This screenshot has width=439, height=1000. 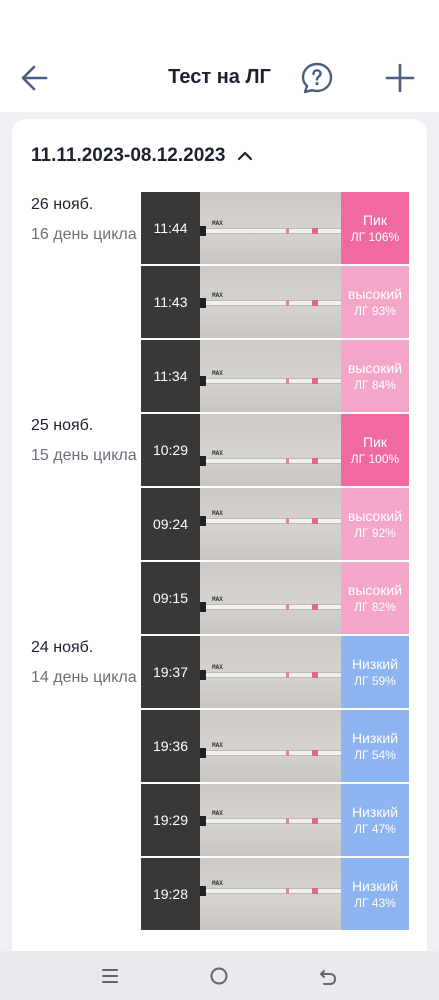 I want to click on test-row: 19:36 MAX Низкий ЛГ 54%, so click(x=275, y=746).